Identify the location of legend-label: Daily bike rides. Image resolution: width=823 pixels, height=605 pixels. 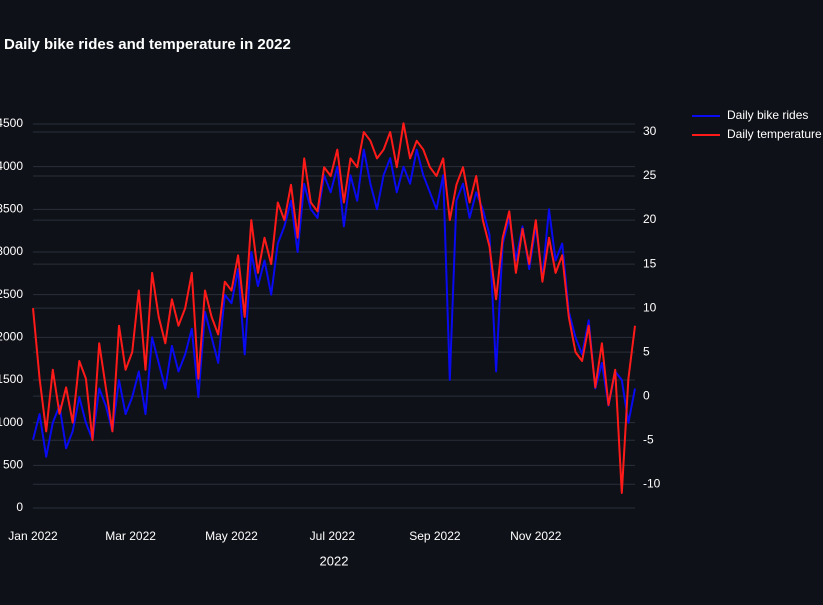
(767, 115).